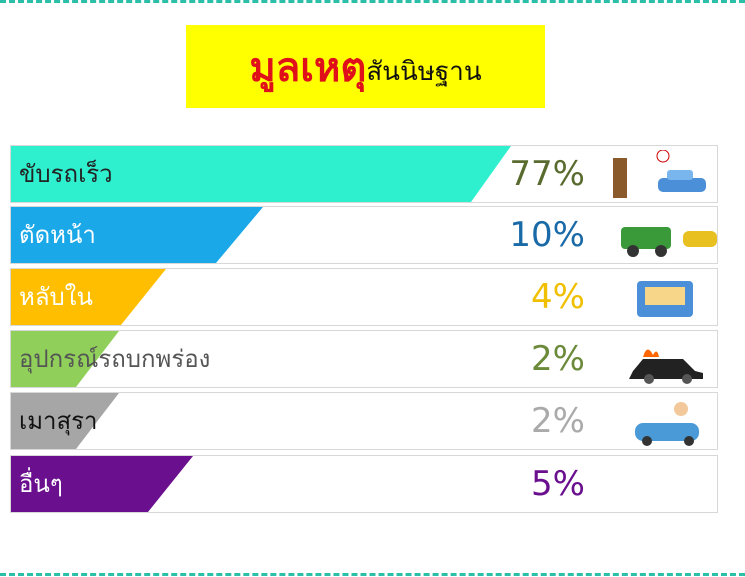  Describe the element at coordinates (547, 235) in the screenshot. I see `row-value: 10%` at that location.